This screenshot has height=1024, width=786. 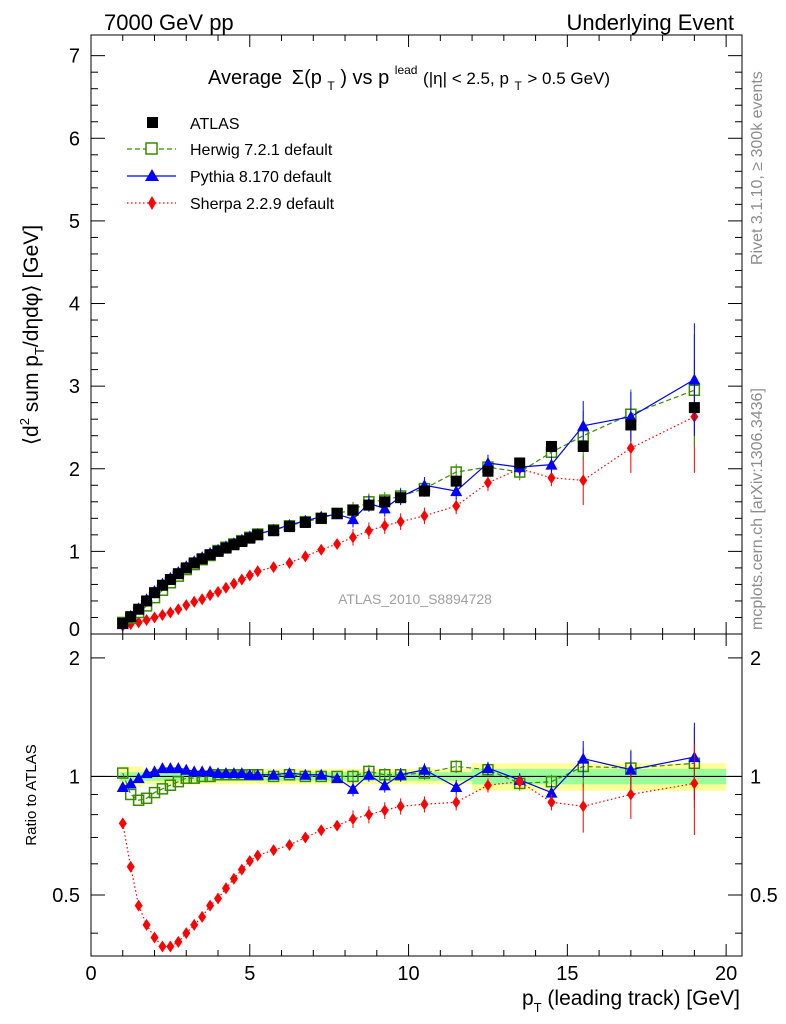 What do you see at coordinates (151, 148) in the screenshot?
I see `legend-herwig-marker` at bounding box center [151, 148].